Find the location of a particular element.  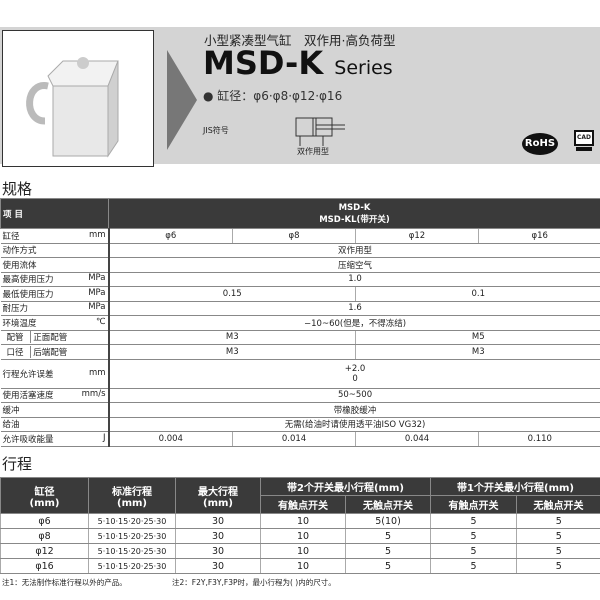

row-label: 允许吸收能量 is located at coordinates (28, 439).